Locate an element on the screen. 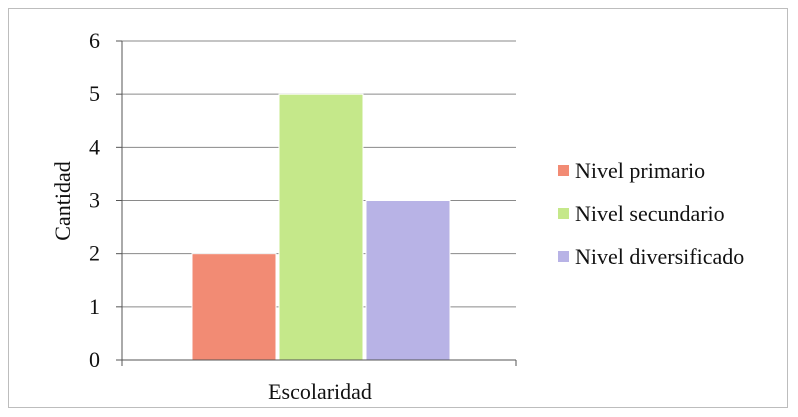 Image resolution: width=798 pixels, height=417 pixels. legend-item: Nivel primario is located at coordinates (631, 170).